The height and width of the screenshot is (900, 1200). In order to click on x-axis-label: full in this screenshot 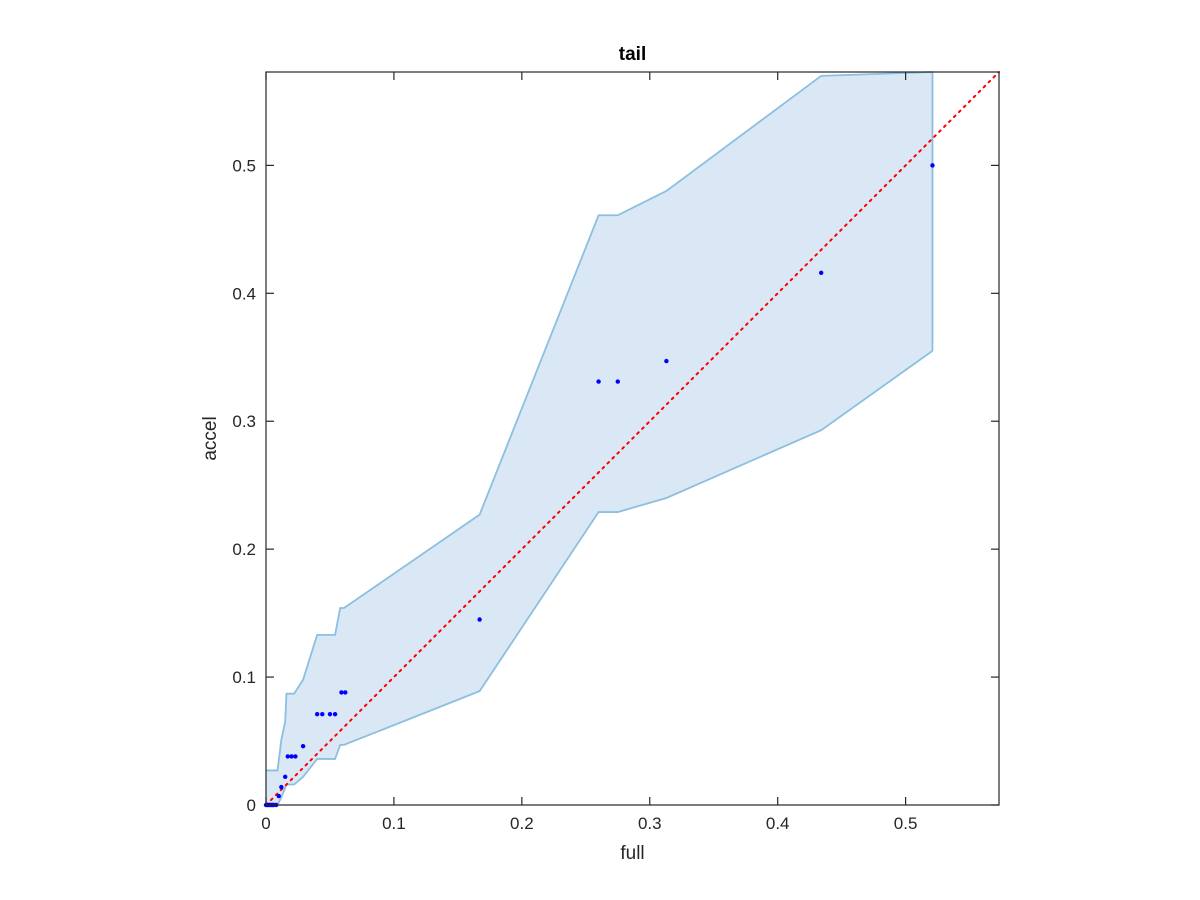, I will do `click(632, 853)`.